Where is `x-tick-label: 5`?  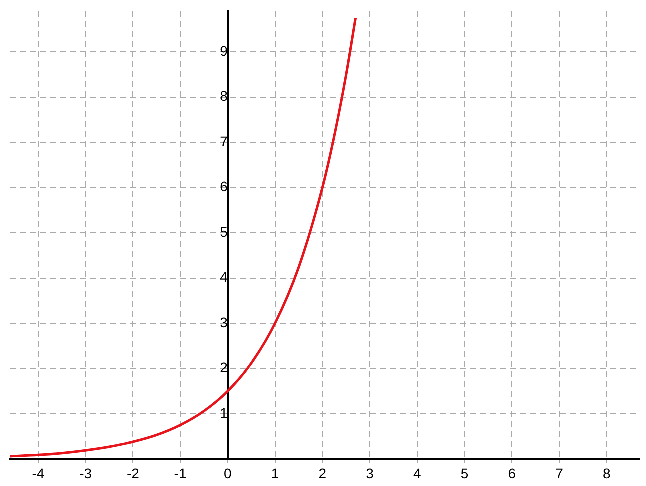 x-tick-label: 5 is located at coordinates (464, 473).